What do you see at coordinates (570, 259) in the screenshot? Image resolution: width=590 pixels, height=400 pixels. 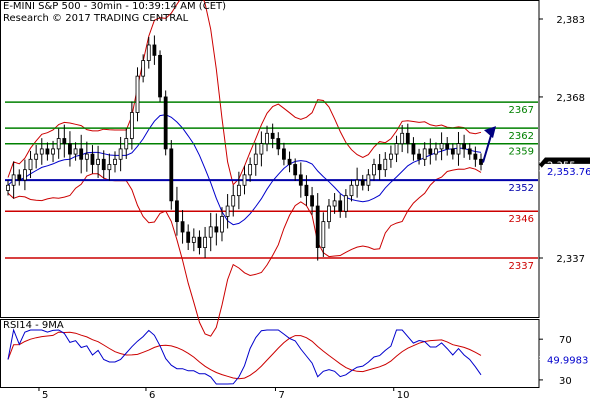 I see `price-tick-label: 2,337` at bounding box center [570, 259].